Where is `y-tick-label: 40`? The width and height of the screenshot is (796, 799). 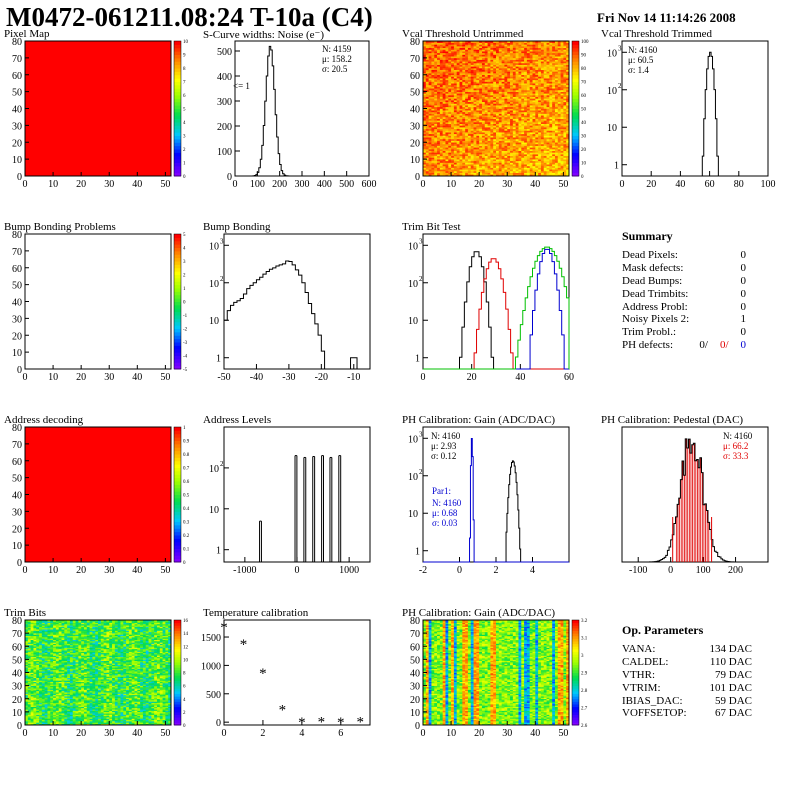
y-tick-label: 40 is located at coordinates (17, 110).